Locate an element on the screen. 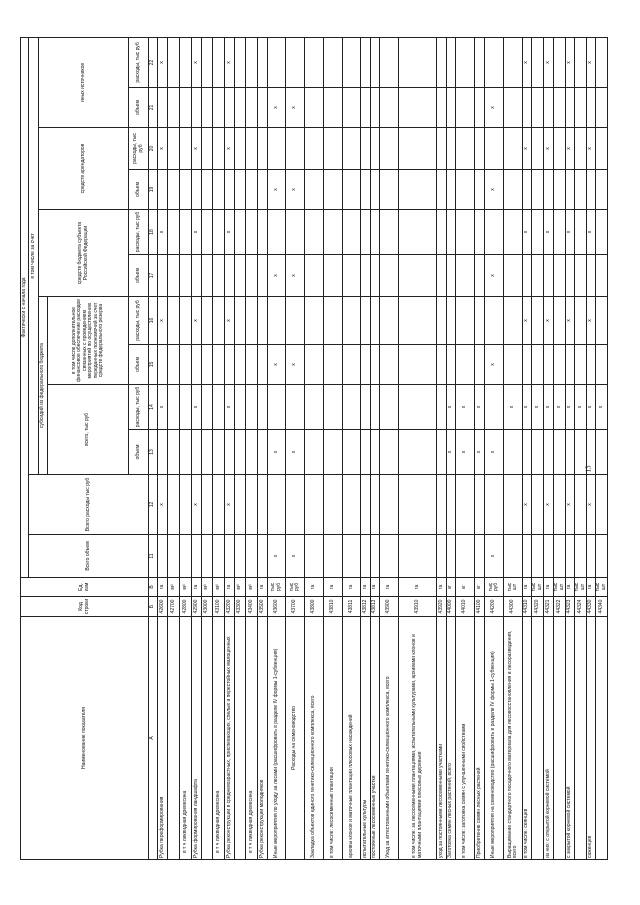 The height and width of the screenshot is (905, 640). row-code: 44310 is located at coordinates (527, 606).